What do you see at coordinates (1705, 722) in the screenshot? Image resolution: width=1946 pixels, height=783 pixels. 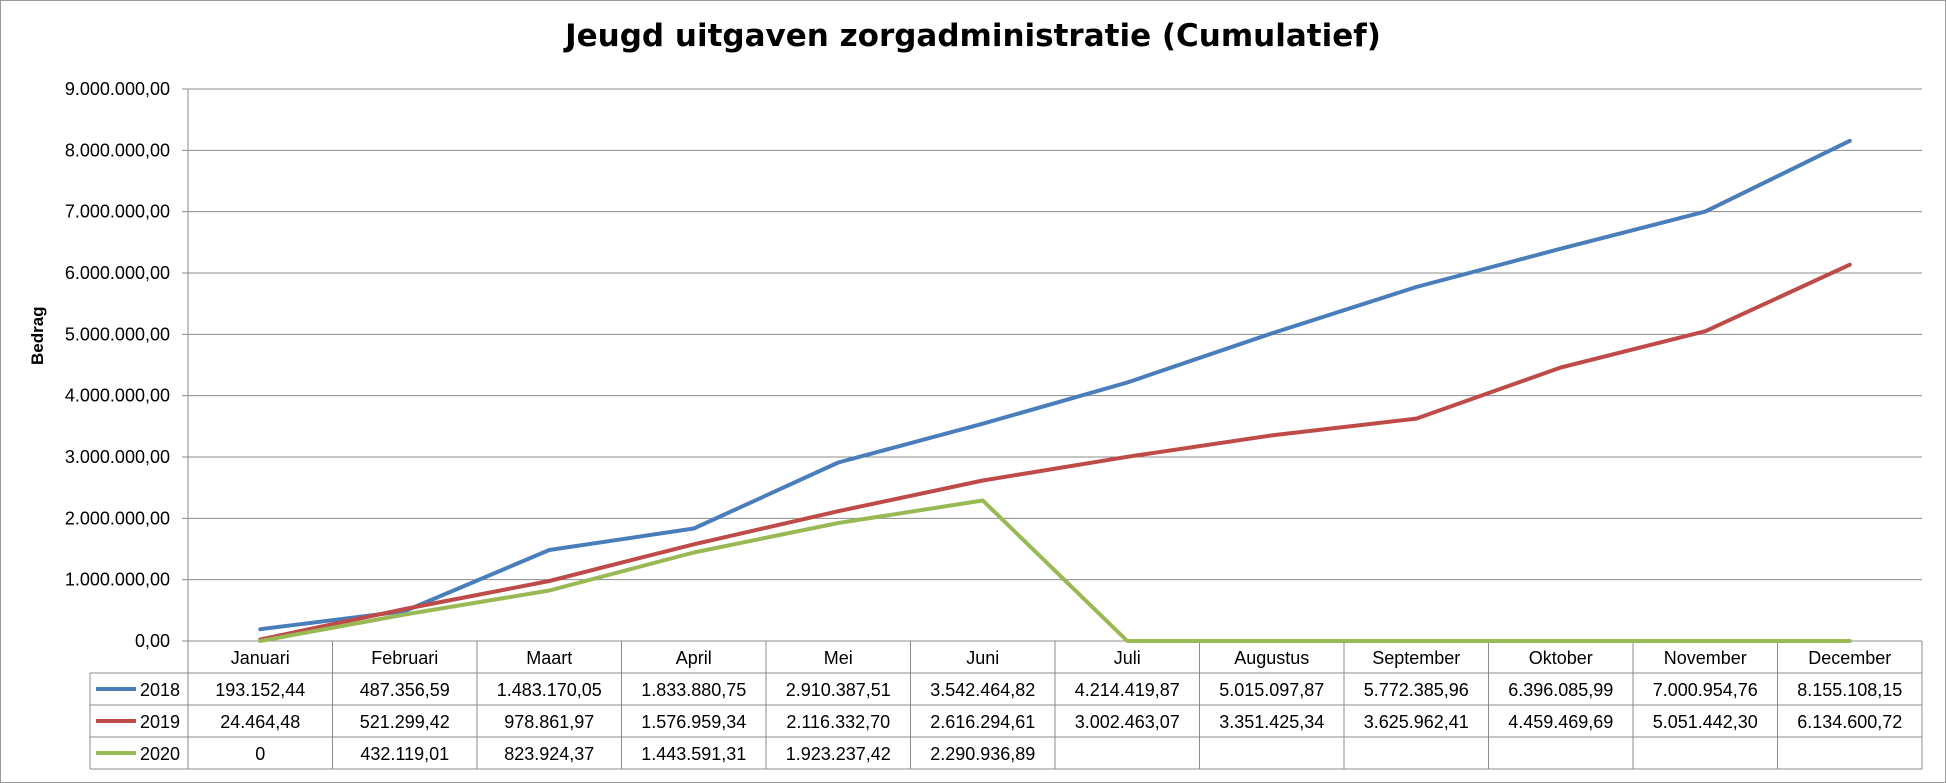 I see `data-label: 5.051.442,30` at bounding box center [1705, 722].